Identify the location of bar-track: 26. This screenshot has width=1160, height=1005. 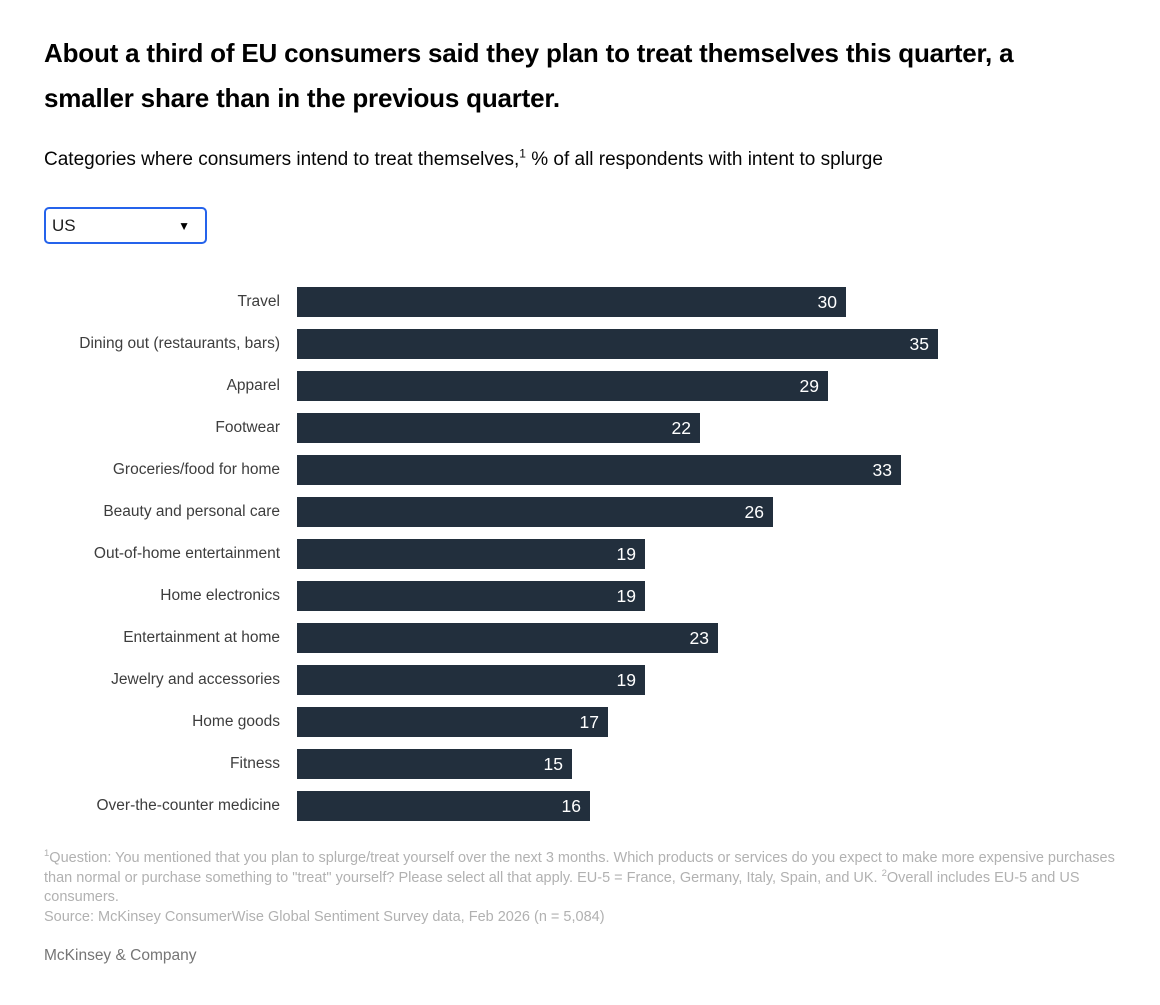
(706, 512).